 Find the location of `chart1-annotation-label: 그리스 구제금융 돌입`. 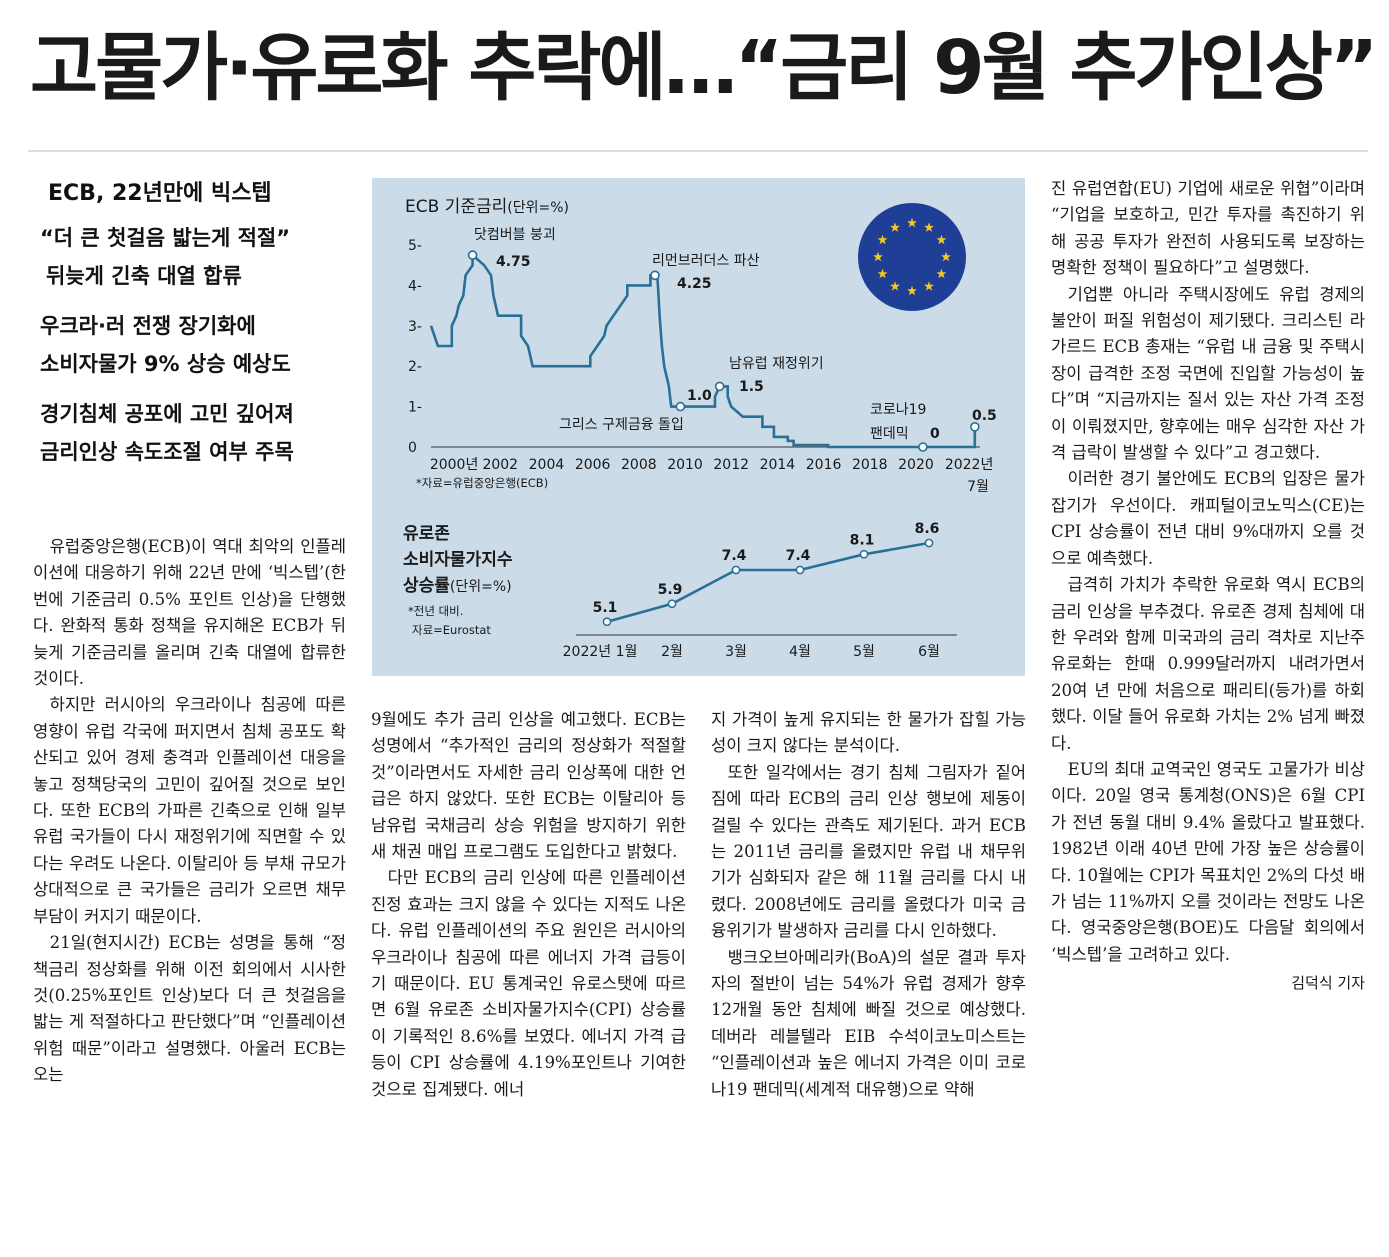

chart1-annotation-label: 그리스 구제금융 돌입 is located at coordinates (621, 425).